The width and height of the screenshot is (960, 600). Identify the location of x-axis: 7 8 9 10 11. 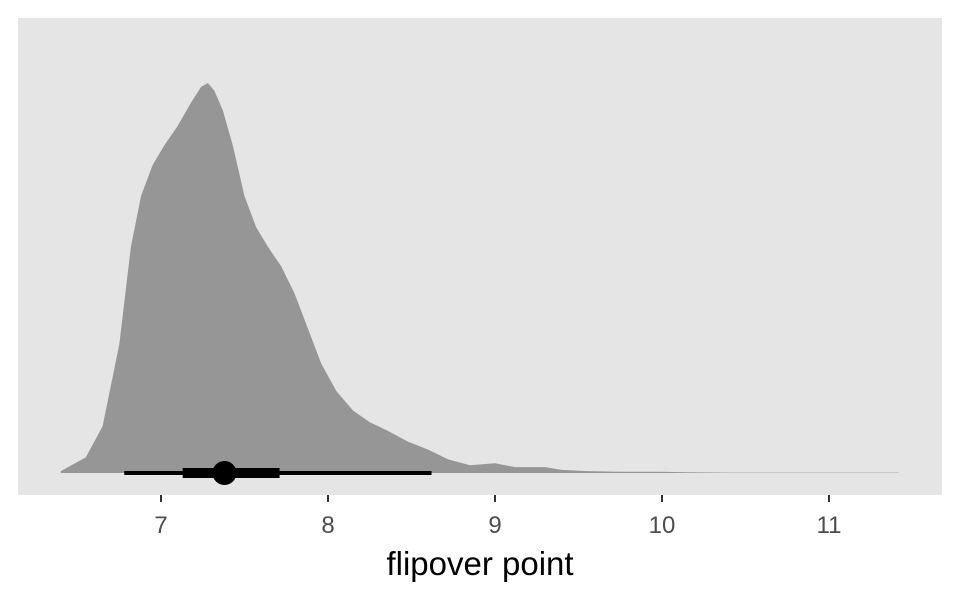
(497, 517).